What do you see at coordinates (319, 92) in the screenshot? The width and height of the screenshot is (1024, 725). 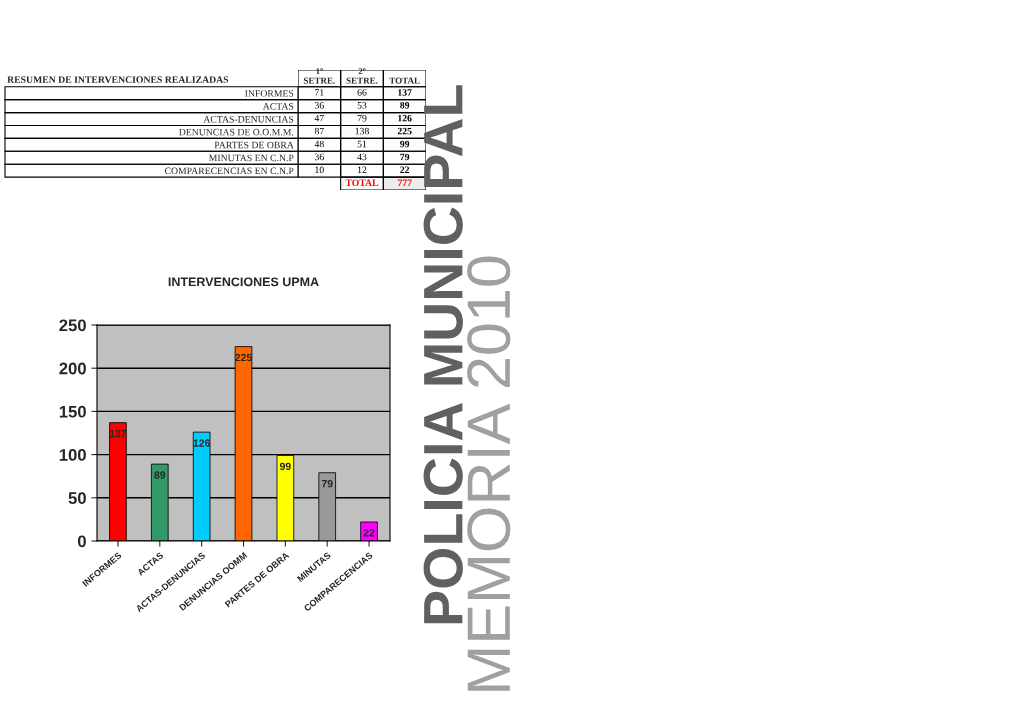 I see `data-label: 71` at bounding box center [319, 92].